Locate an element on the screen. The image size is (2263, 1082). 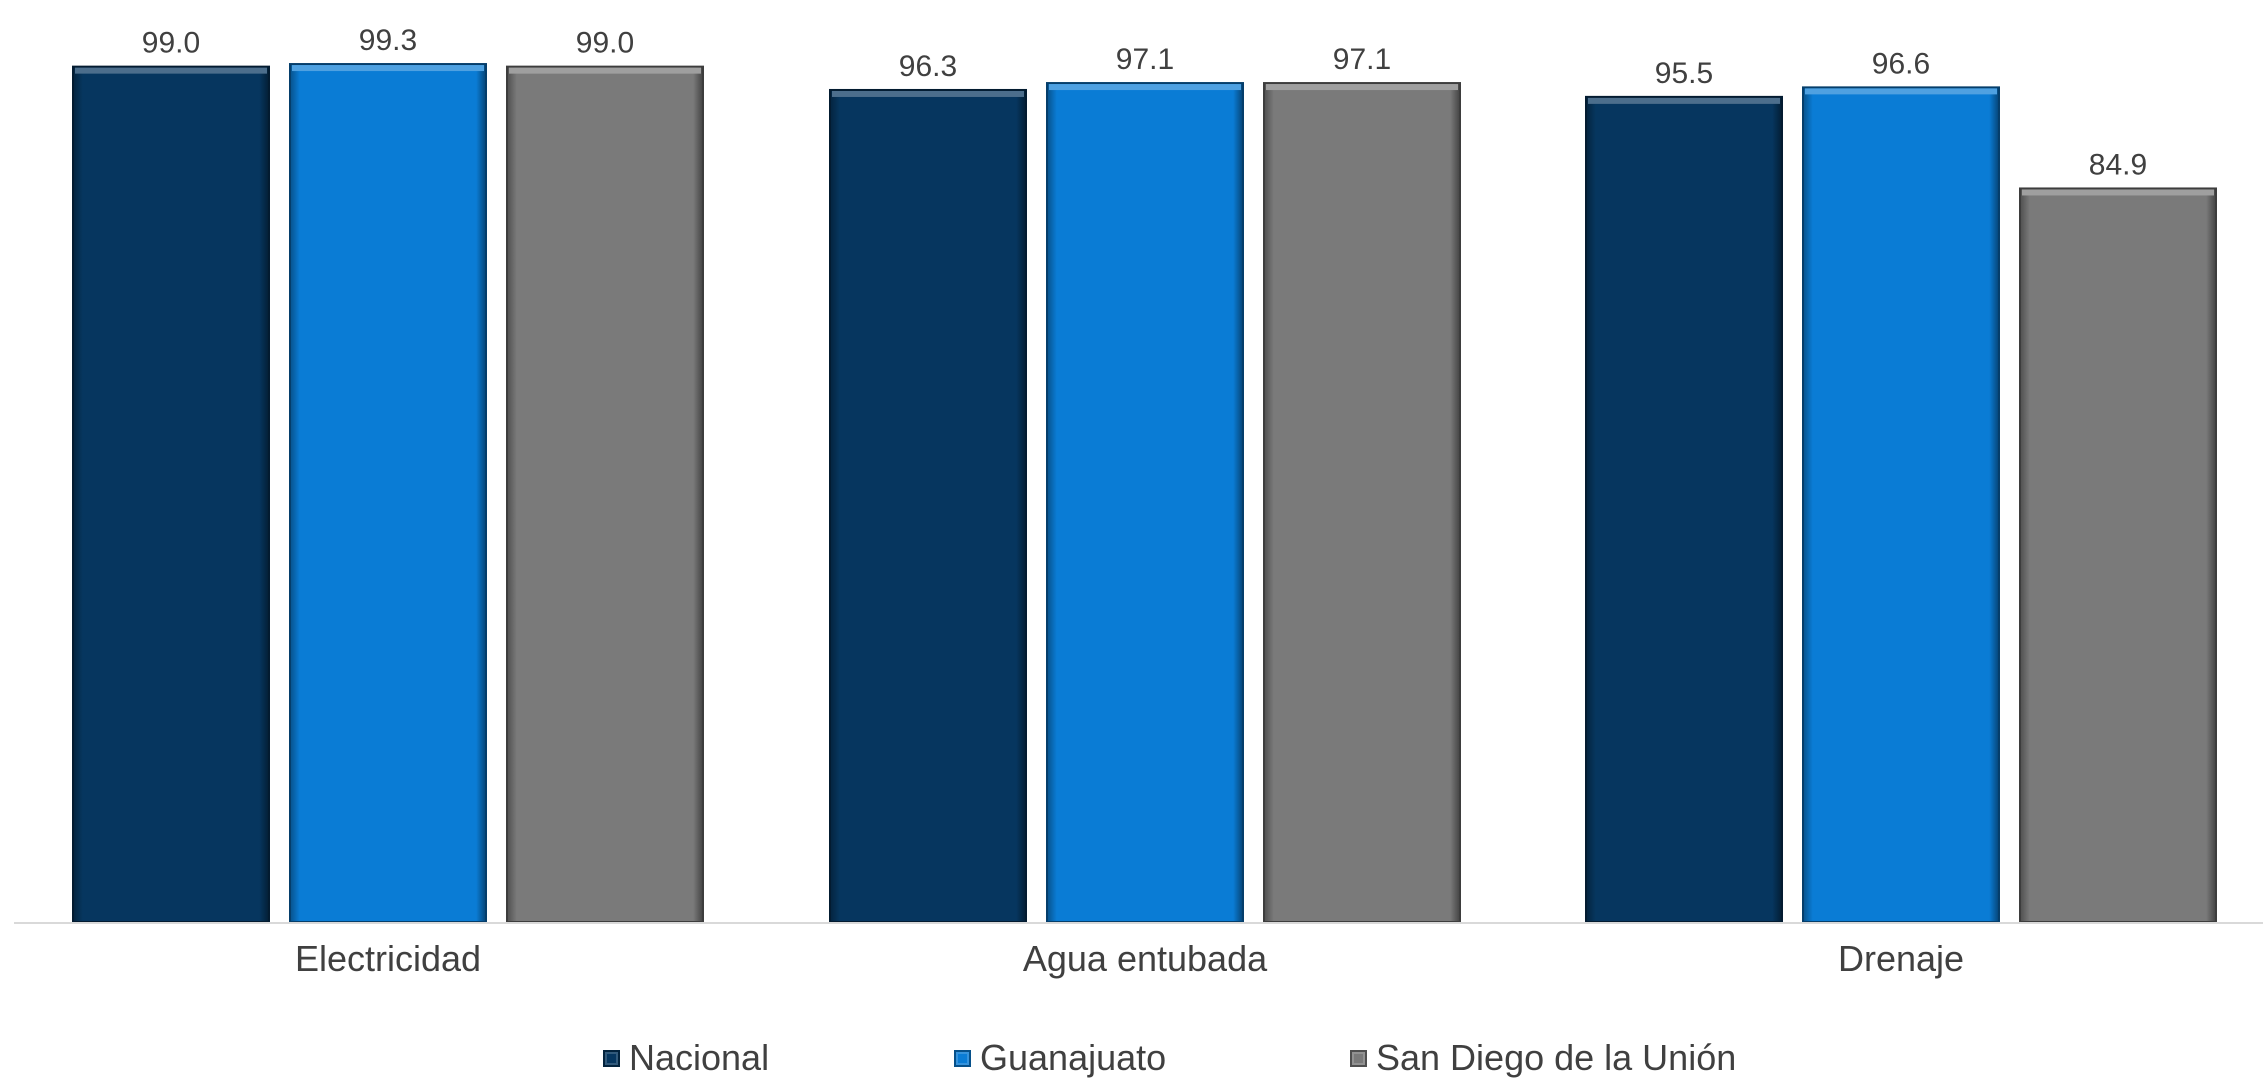
bar-rect-agua-entubada-nacional is located at coordinates (928, 505).